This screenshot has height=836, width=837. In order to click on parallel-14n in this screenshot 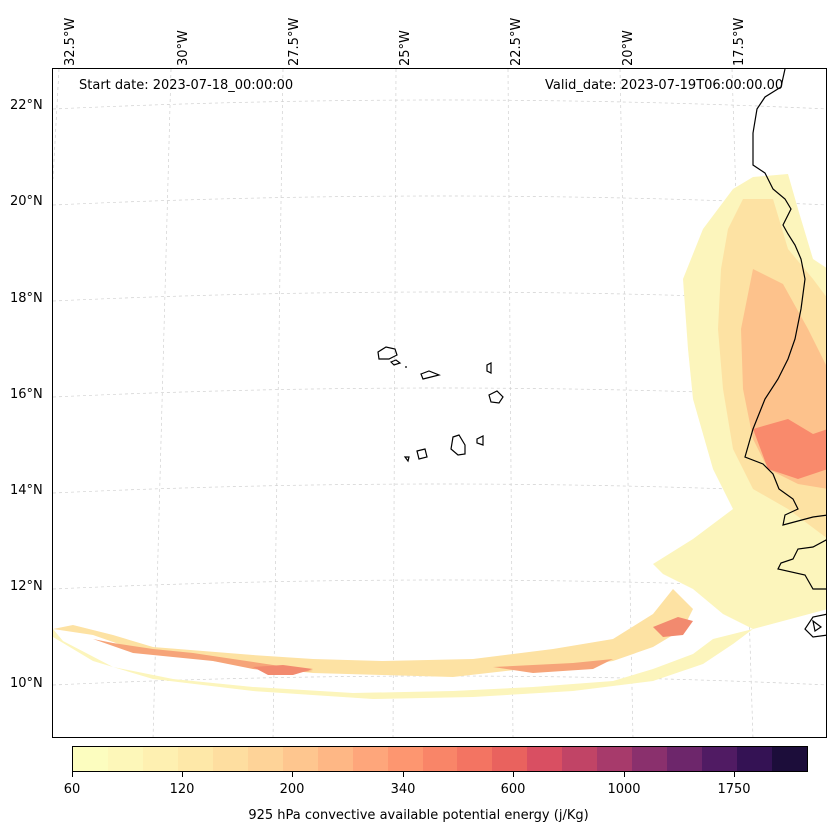, I will do `click(439, 488)`.